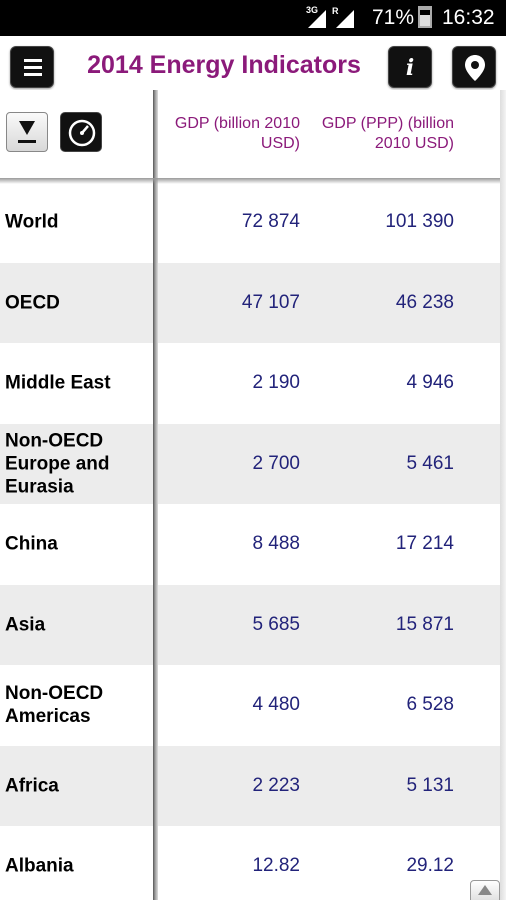  Describe the element at coordinates (335, 11) in the screenshot. I see `roaming-indicator: R` at that location.